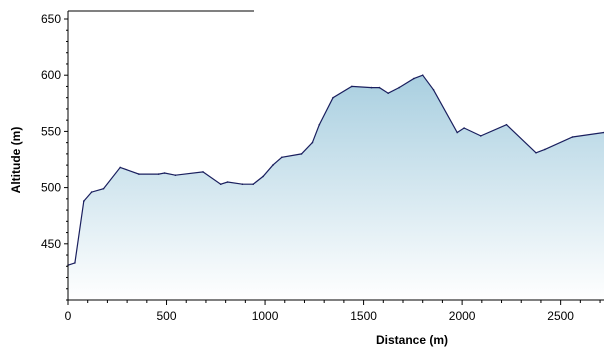 The height and width of the screenshot is (347, 604). What do you see at coordinates (363, 316) in the screenshot?
I see `x-tick-label-1500: 1500` at bounding box center [363, 316].